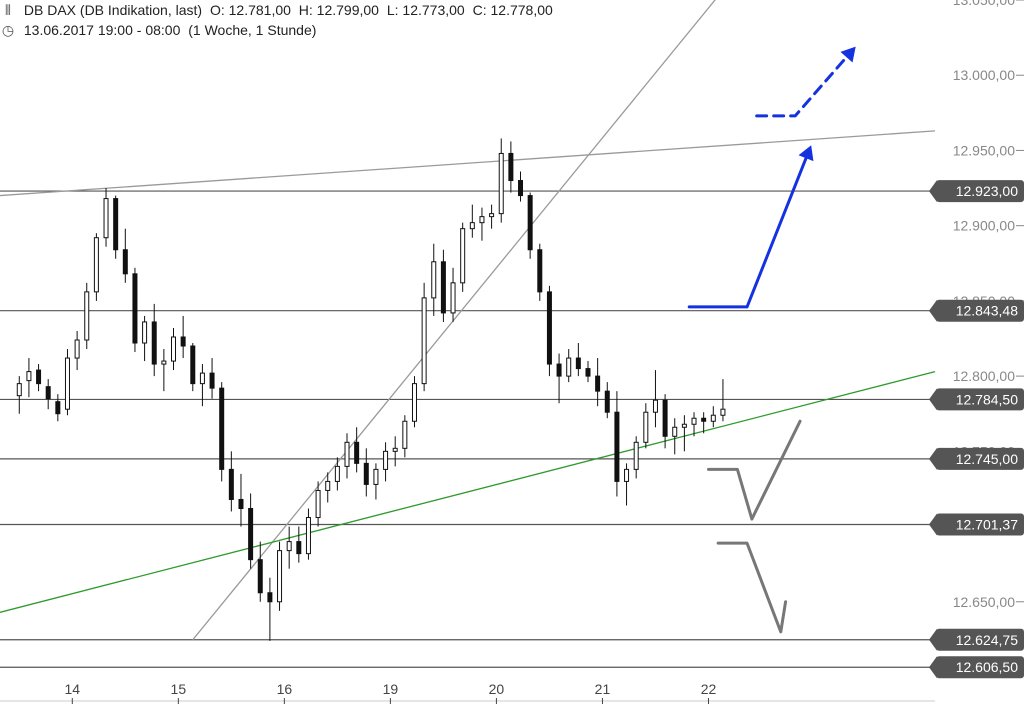 The width and height of the screenshot is (1024, 704). What do you see at coordinates (987, 524) in the screenshot?
I see `level-badge-label: 12.701,37` at bounding box center [987, 524].